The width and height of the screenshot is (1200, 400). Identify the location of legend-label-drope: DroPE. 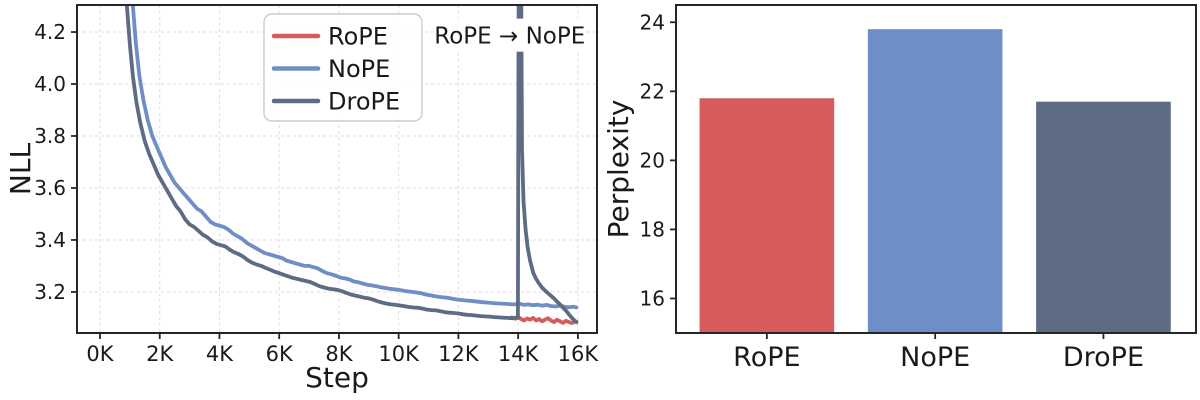
(364, 102).